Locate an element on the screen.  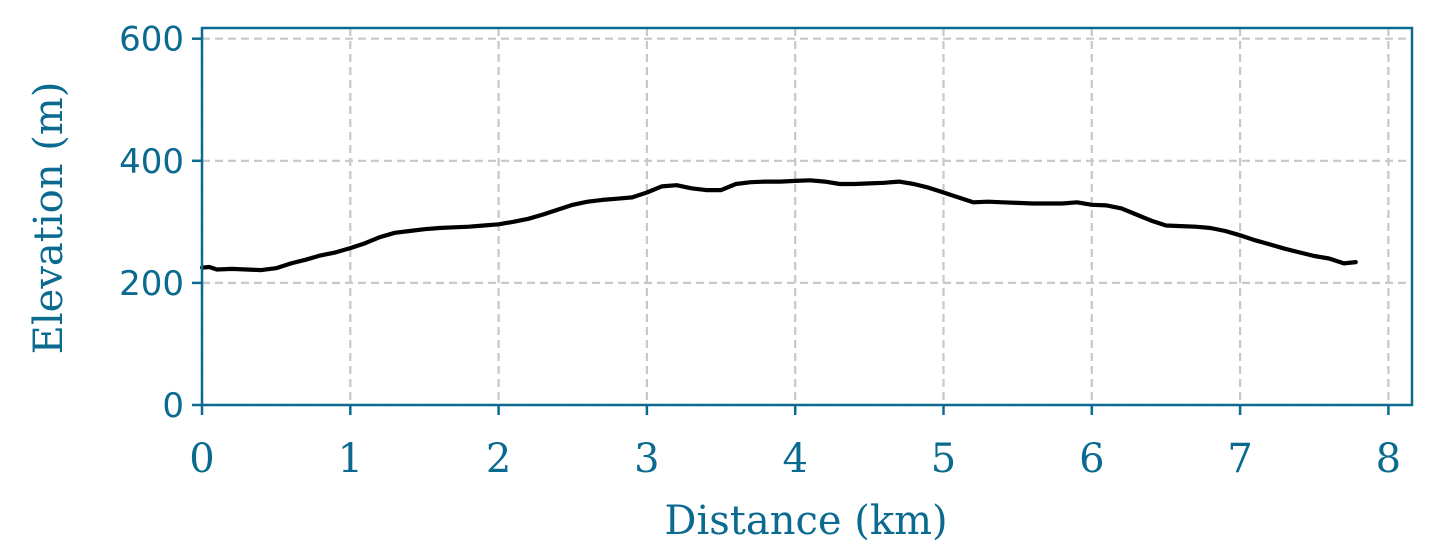
x-tick-label-3: 3 is located at coordinates (646, 459).